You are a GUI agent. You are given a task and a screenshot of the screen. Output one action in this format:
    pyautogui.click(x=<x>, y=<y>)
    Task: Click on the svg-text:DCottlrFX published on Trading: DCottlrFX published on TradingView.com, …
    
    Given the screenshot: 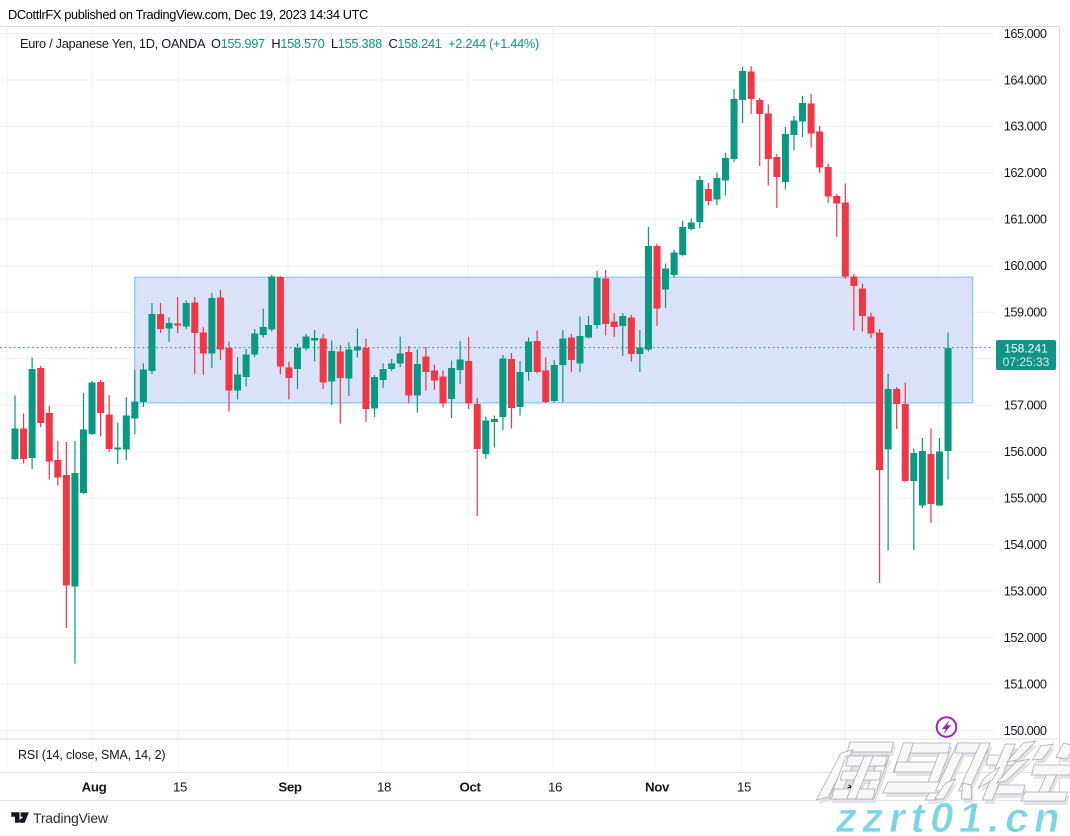 What is the action you would take?
    pyautogui.click(x=188, y=14)
    